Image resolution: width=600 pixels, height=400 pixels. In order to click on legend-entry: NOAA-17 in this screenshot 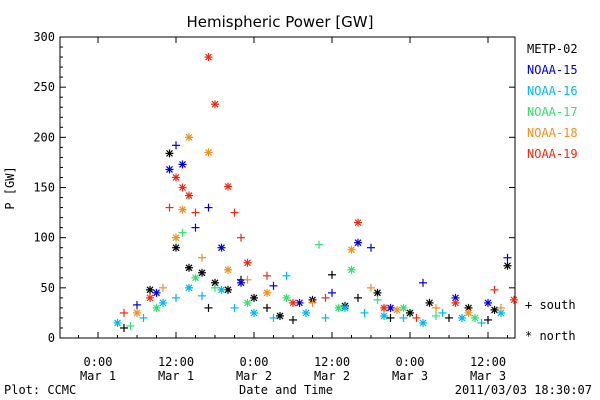, I will do `click(552, 112)`.